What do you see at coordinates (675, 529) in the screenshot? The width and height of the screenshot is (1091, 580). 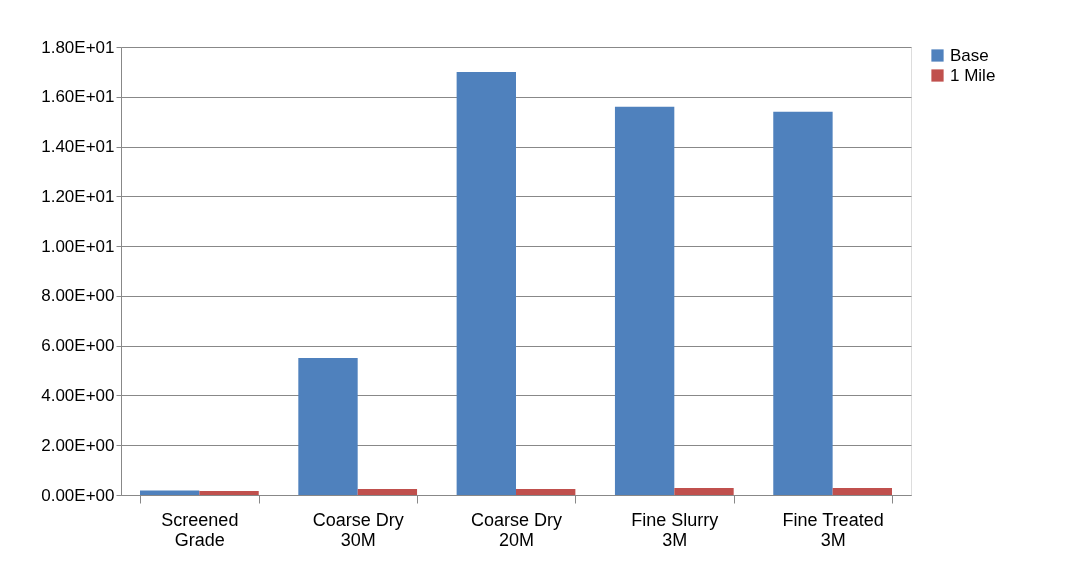 I see `x-tick-label: Fine Slurry 3M` at bounding box center [675, 529].